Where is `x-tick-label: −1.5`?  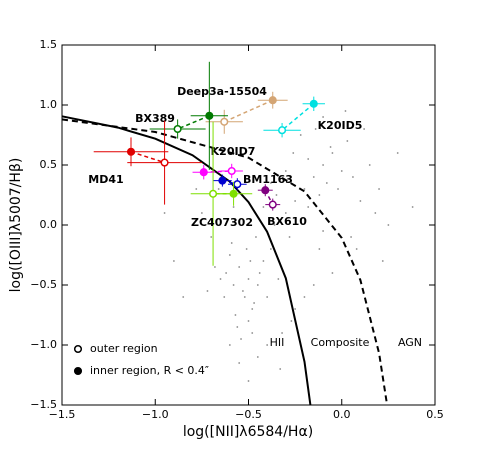
x-tick-label: −1.5 is located at coordinates (62, 414).